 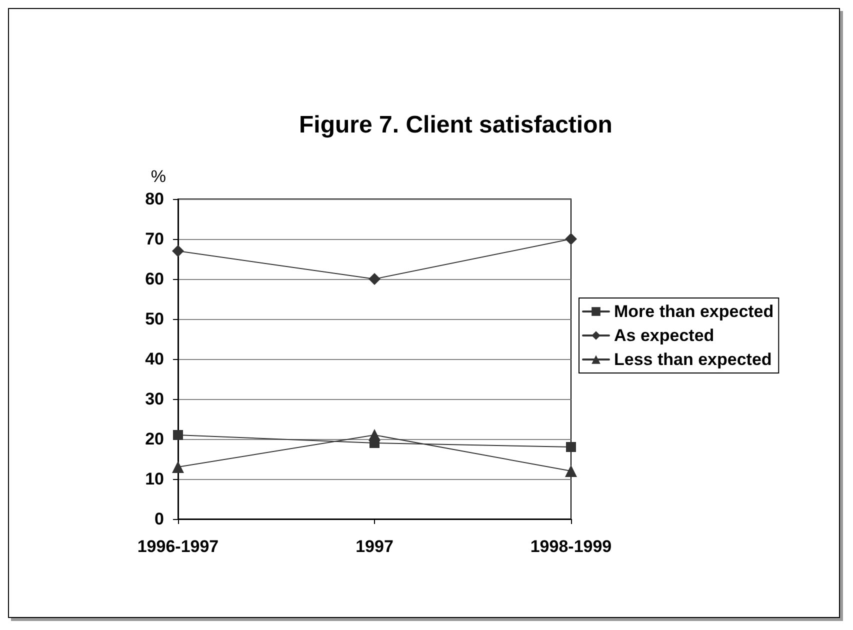 What do you see at coordinates (154, 479) in the screenshot?
I see `y-tick-label: 10` at bounding box center [154, 479].